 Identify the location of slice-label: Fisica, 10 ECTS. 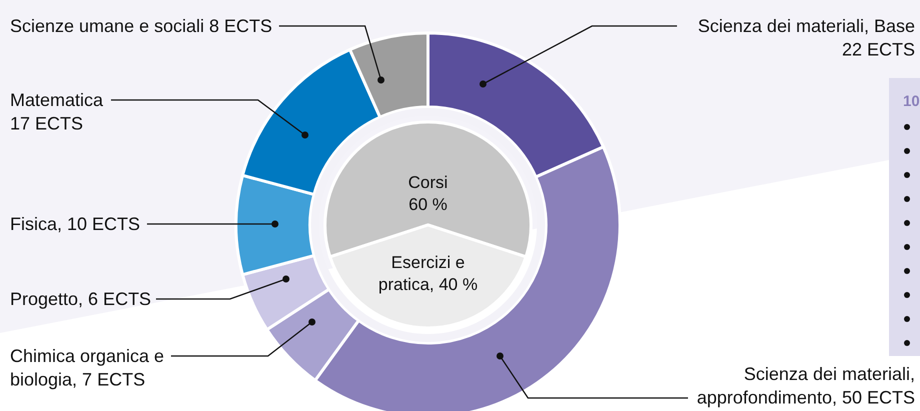
(75, 224).